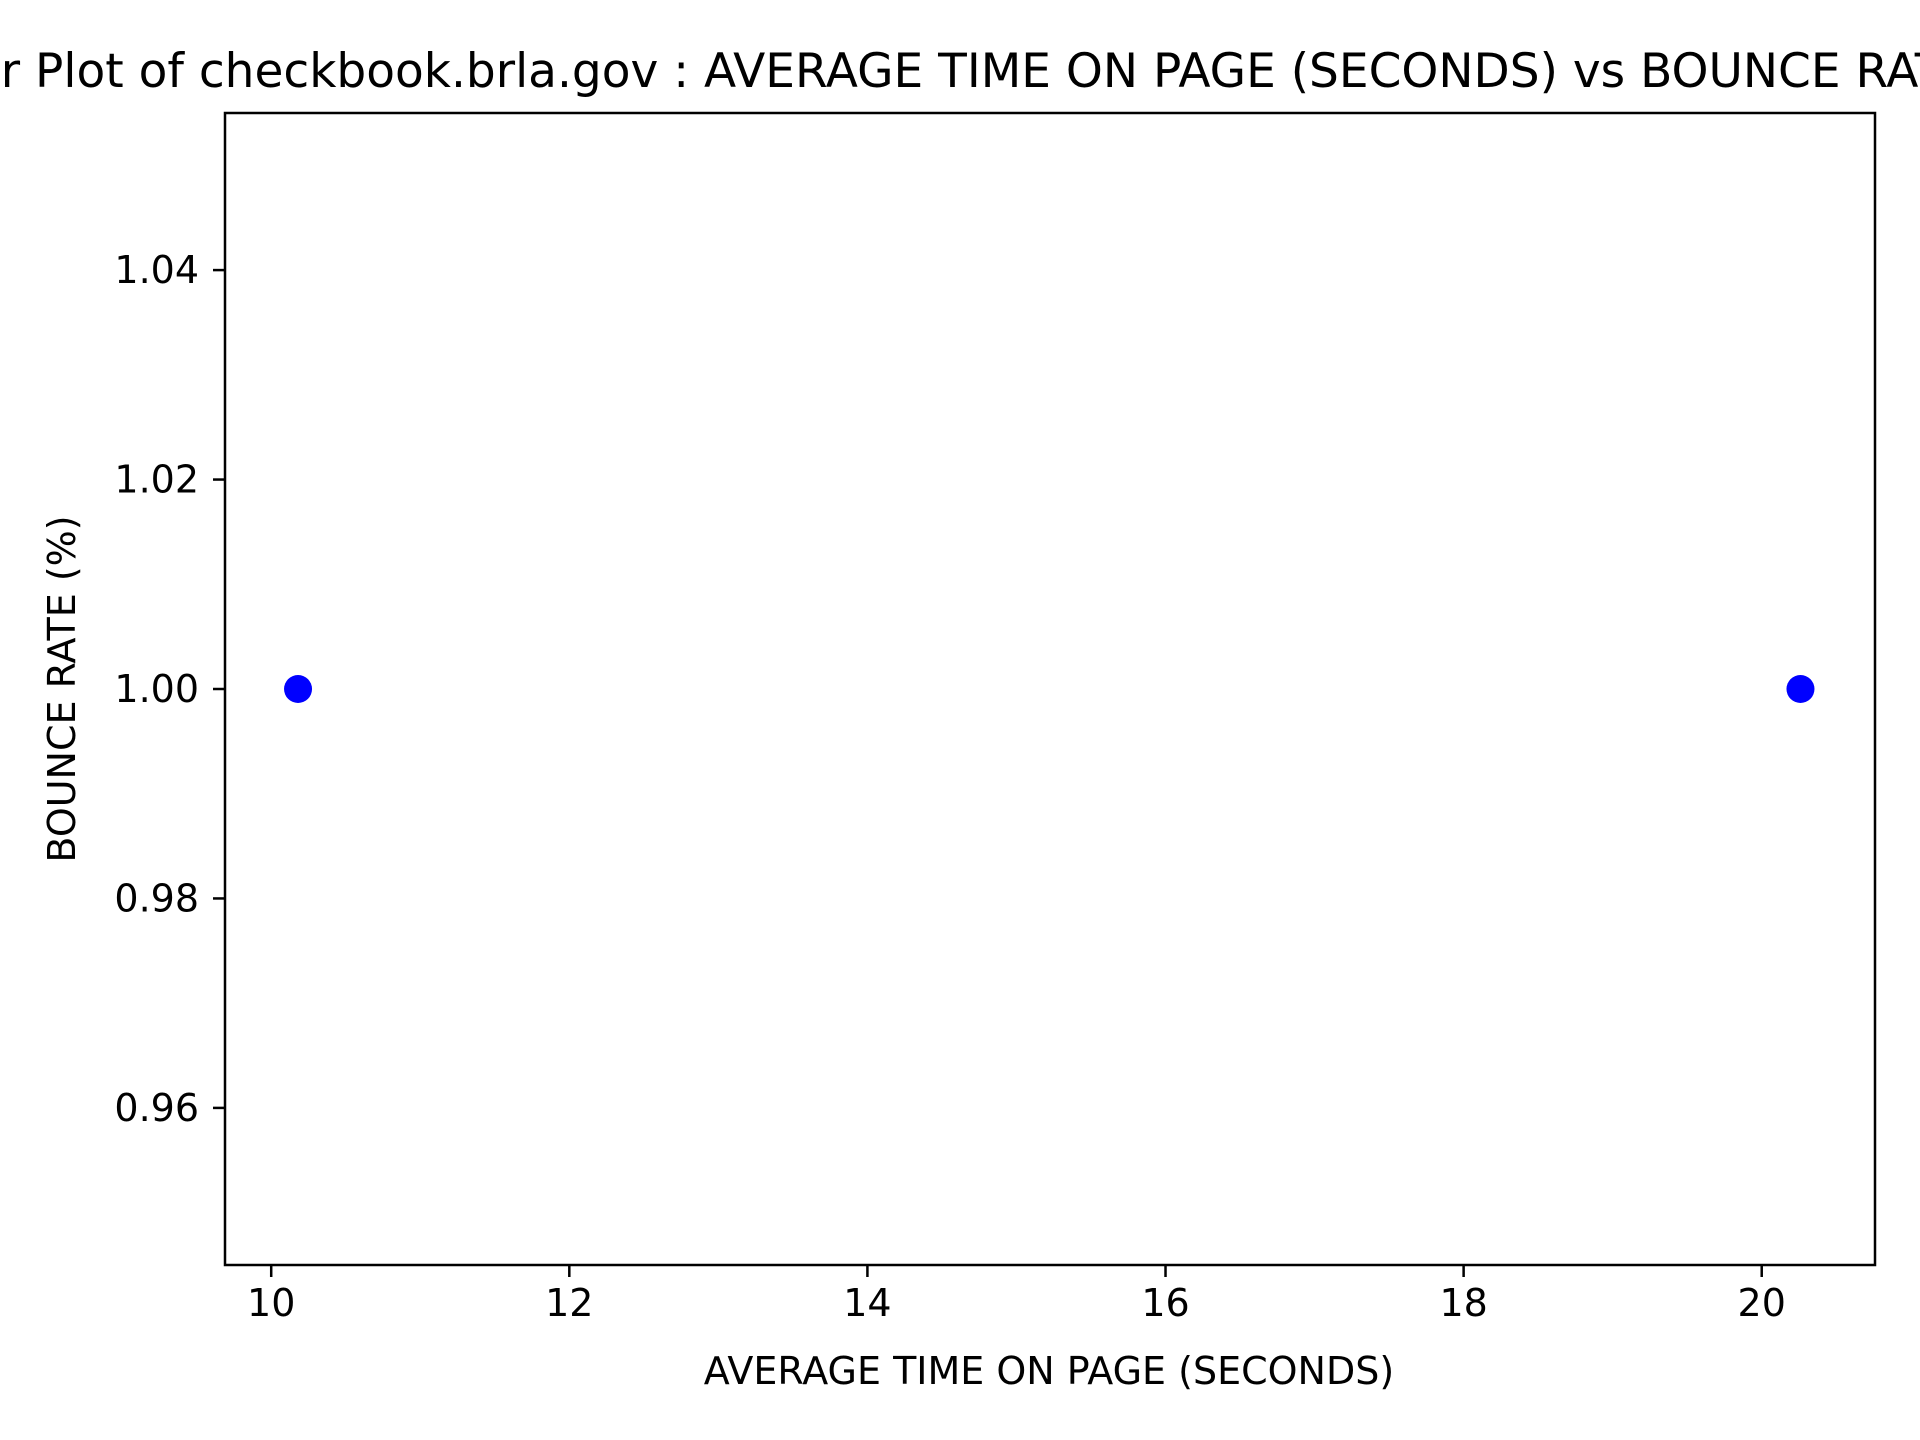 The height and width of the screenshot is (1440, 1920). I want to click on y-tick-label: 0.96, so click(156, 1108).